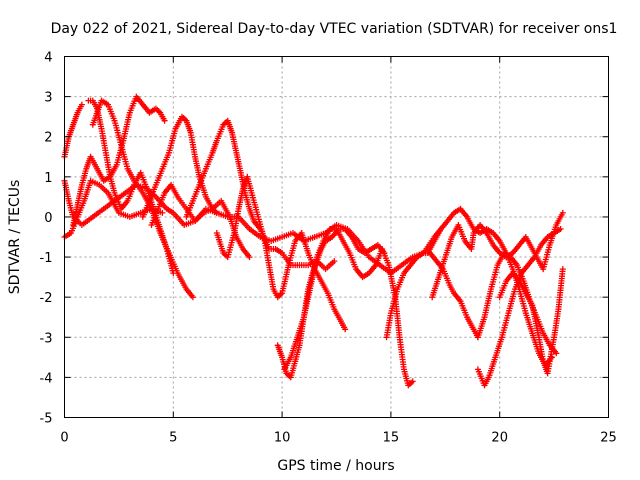  I want to click on series-trace-n, so click(497, 255).